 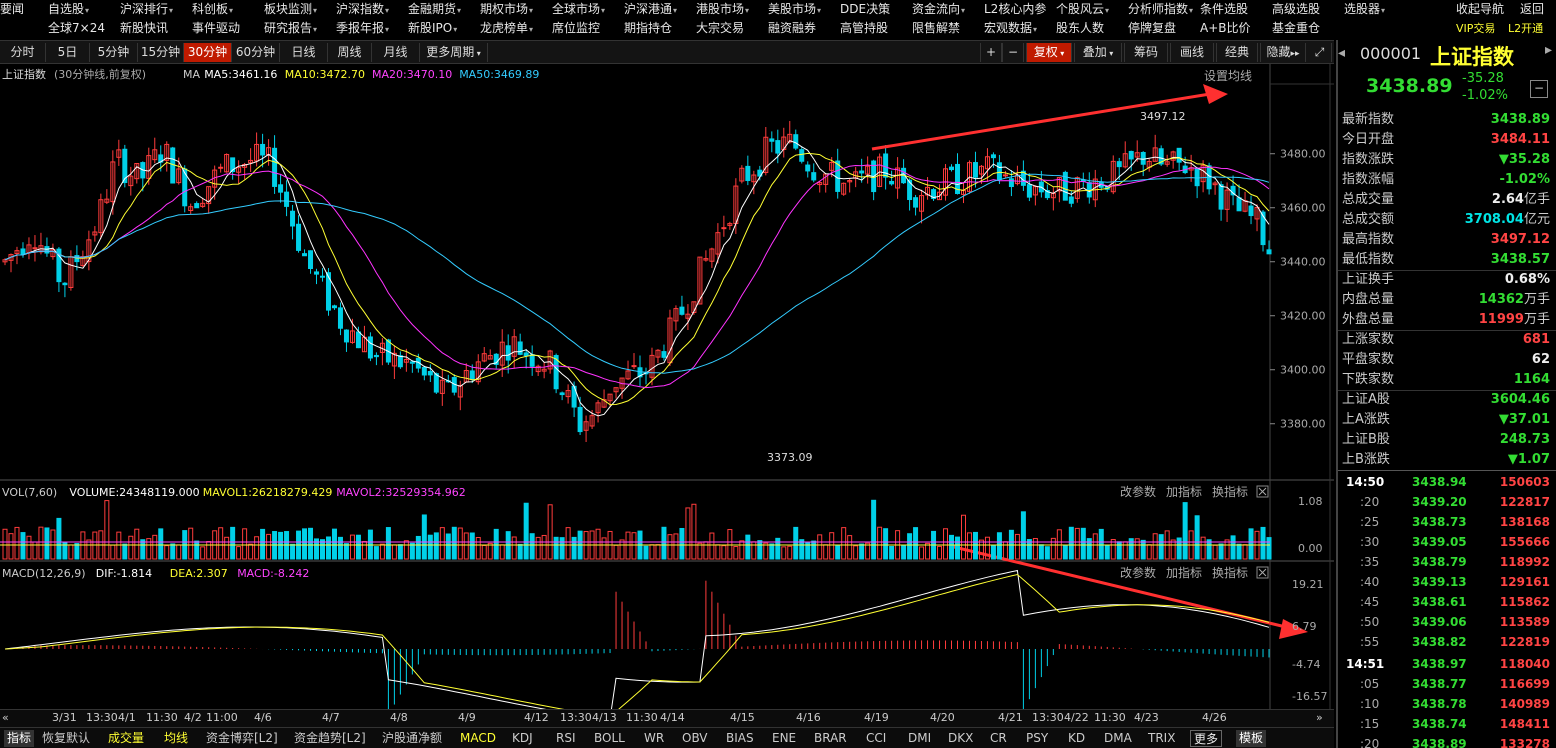 What do you see at coordinates (609, 738) in the screenshot?
I see `indicator-tab: BOLL` at bounding box center [609, 738].